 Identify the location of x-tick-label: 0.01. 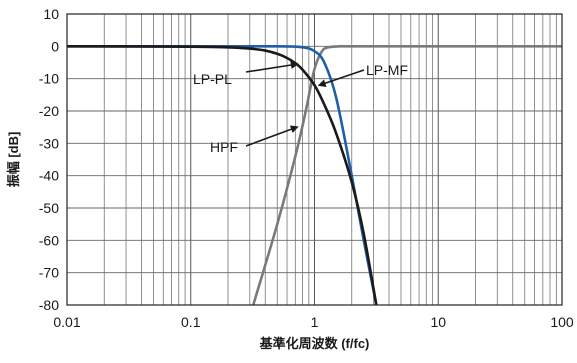
(66, 322).